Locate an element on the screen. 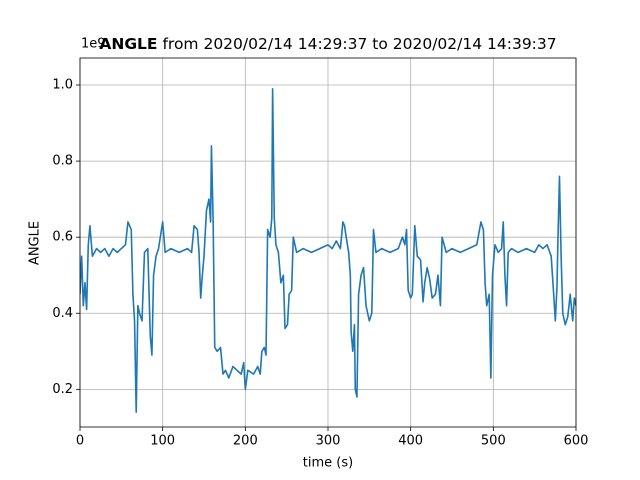 The width and height of the screenshot is (640, 480). x-tick-label: 0 is located at coordinates (80, 441).